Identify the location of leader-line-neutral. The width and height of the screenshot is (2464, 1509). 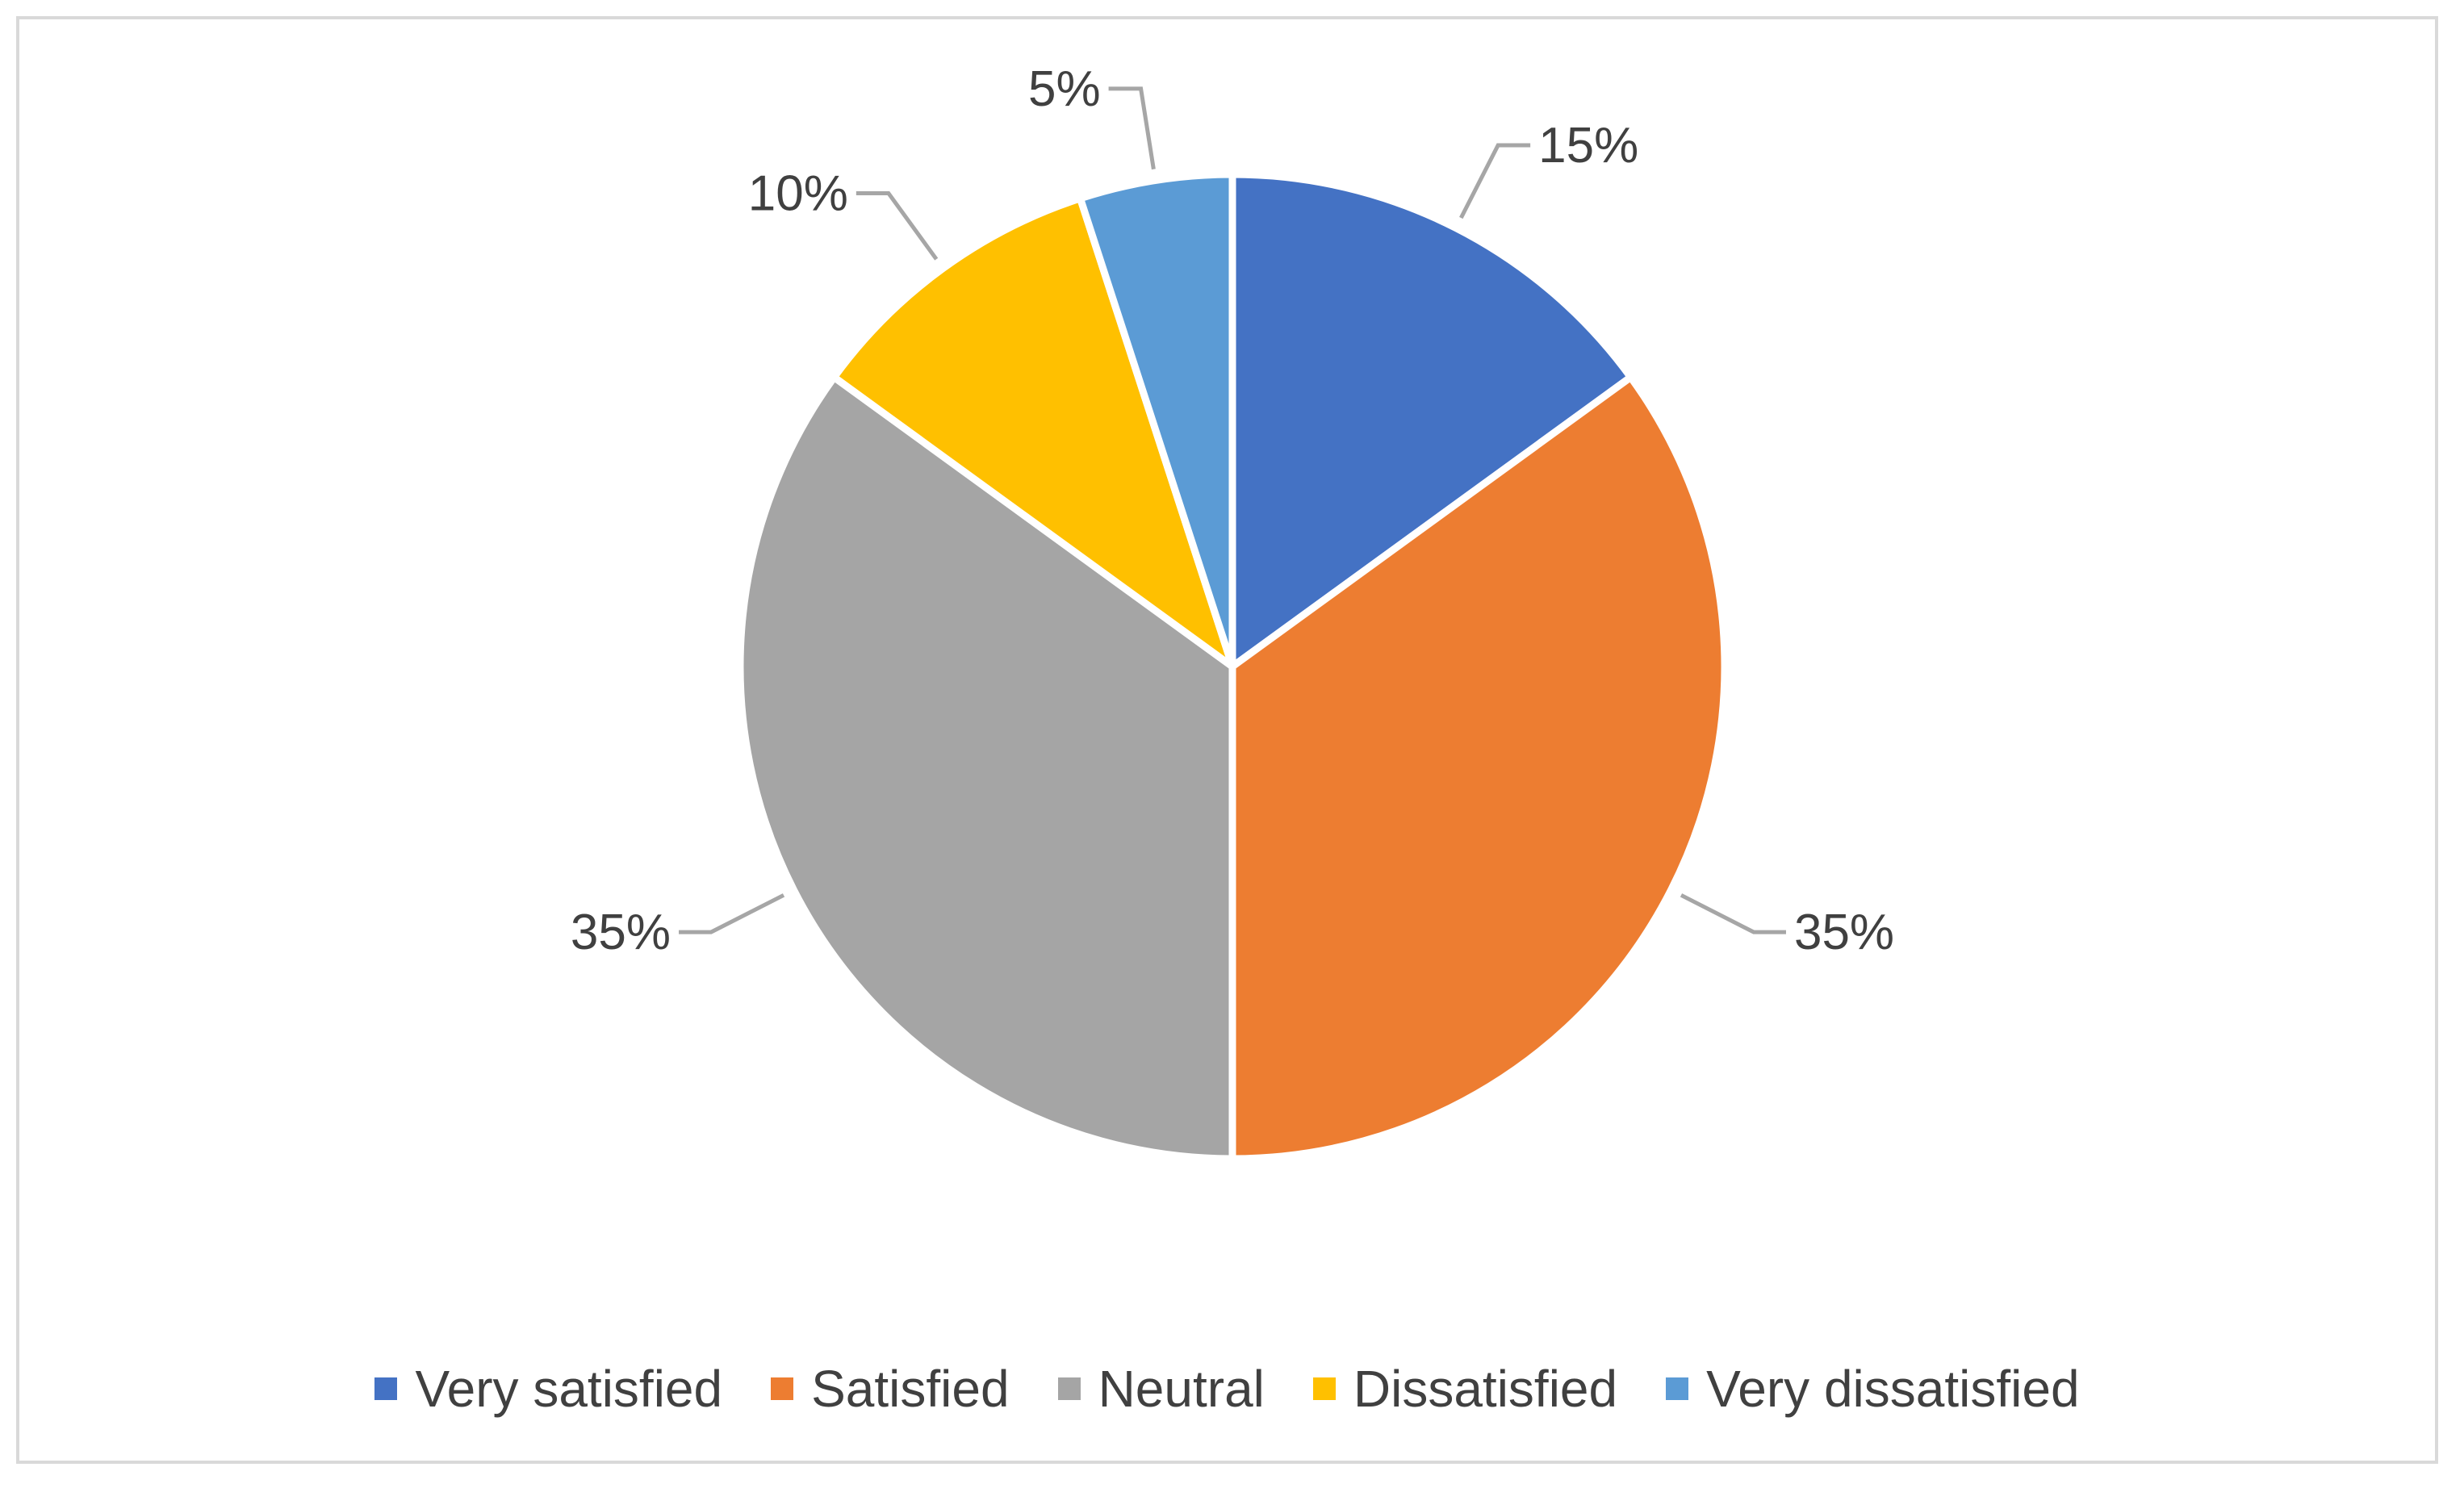
(732, 913).